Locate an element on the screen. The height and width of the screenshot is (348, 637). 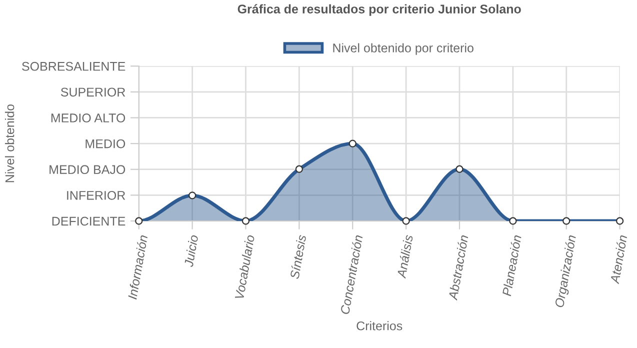
text: Nivel obtenido is located at coordinates (9, 143).